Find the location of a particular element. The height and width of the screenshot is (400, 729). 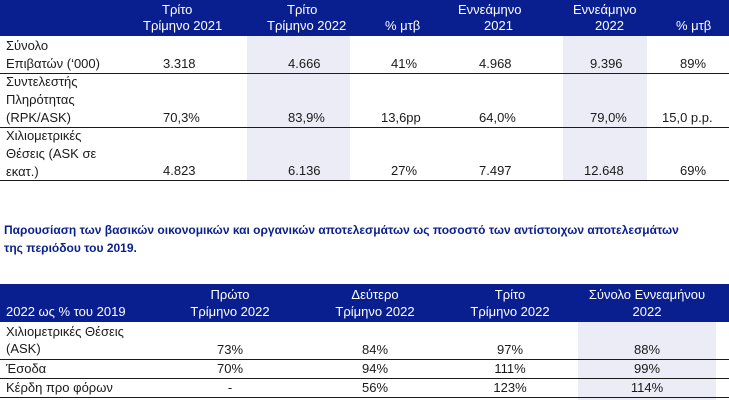

cell: 3.318 is located at coordinates (179, 63).